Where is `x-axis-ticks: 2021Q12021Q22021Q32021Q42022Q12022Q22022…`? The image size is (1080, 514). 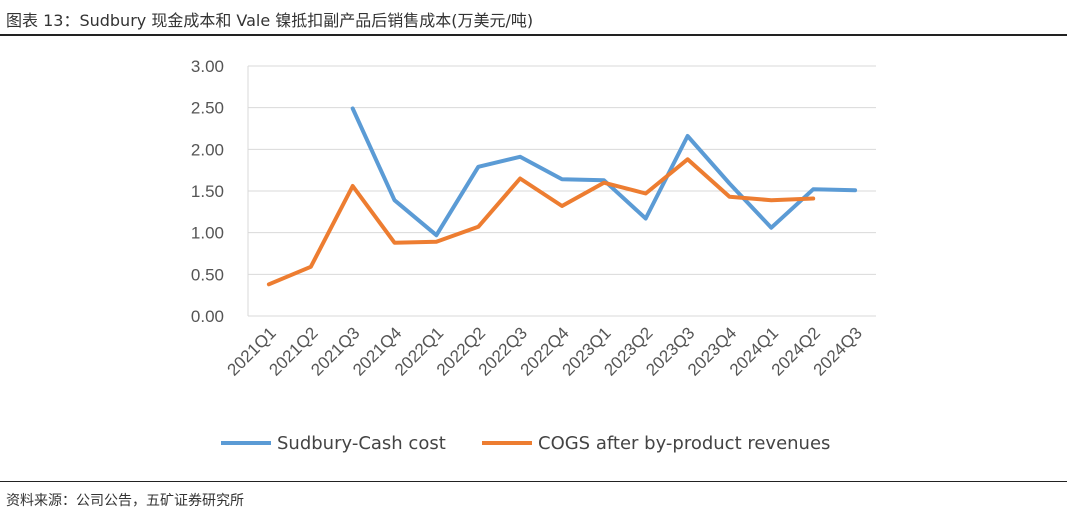 x-axis-ticks: 2021Q12021Q22021Q32021Q42022Q12022Q22022… is located at coordinates (545, 351).